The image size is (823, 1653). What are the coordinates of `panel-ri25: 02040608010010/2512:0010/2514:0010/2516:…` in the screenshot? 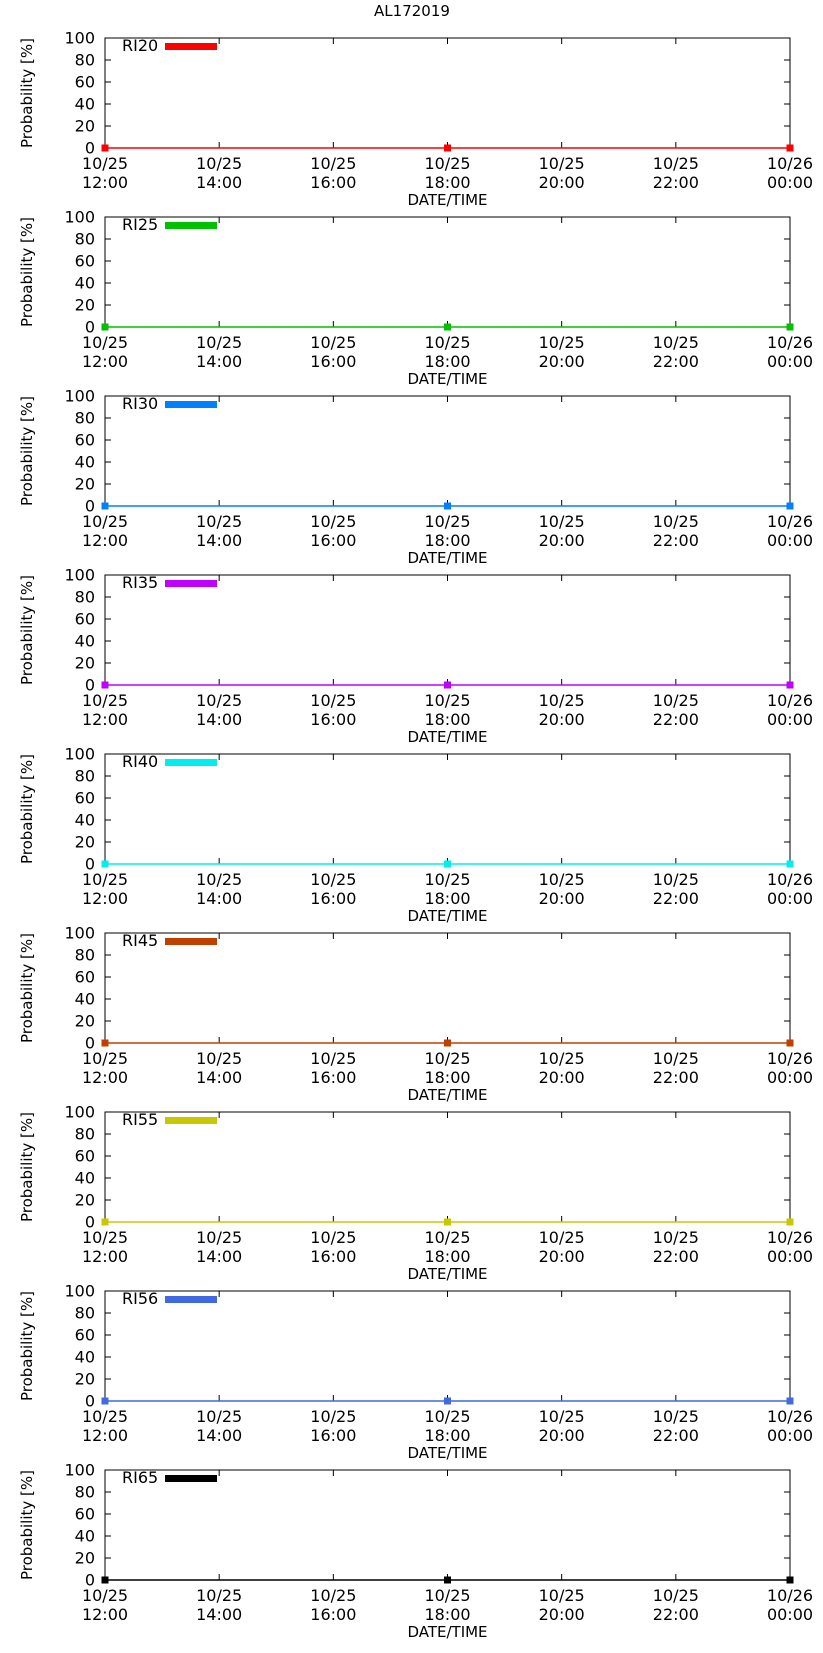 It's located at (415, 298).